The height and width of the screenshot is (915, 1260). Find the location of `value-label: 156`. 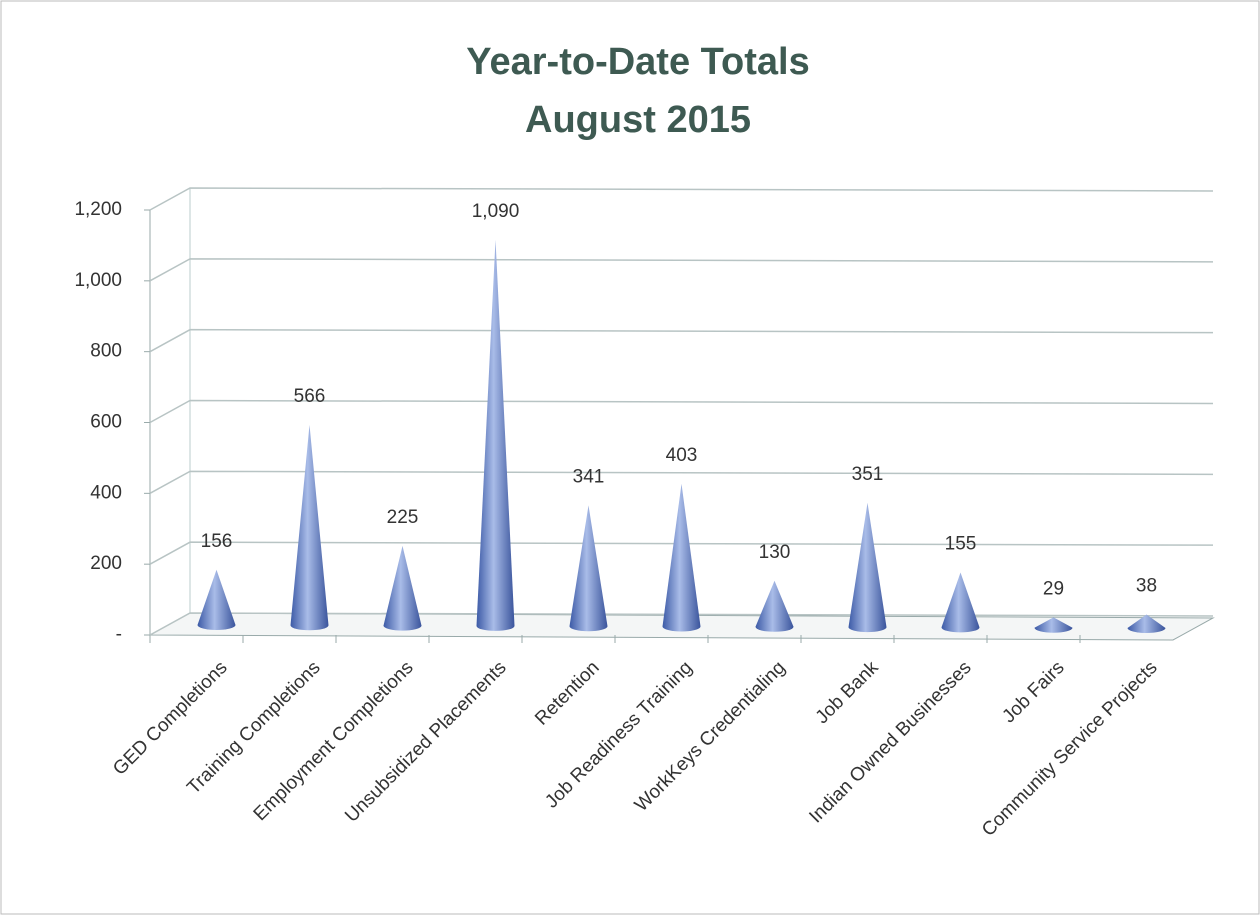

value-label: 156 is located at coordinates (217, 541).